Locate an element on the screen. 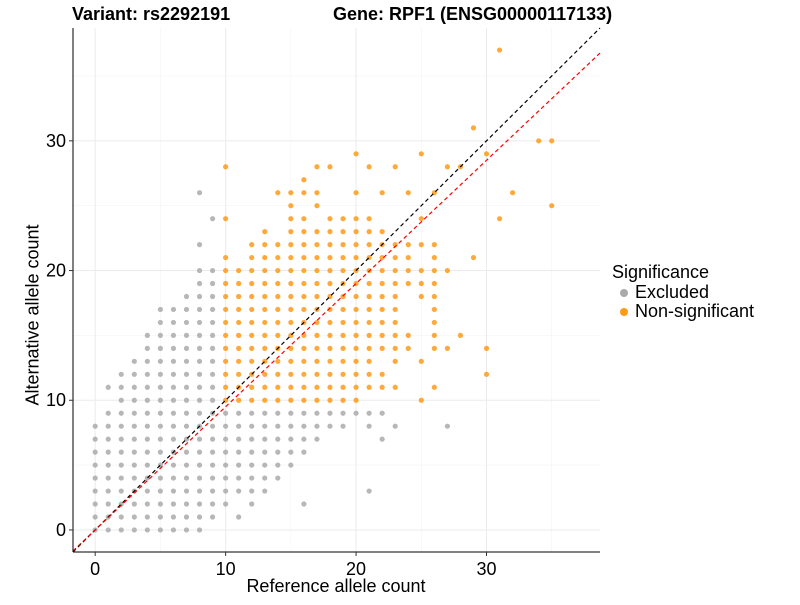 The height and width of the screenshot is (605, 800). y-tick-label: 10 is located at coordinates (56, 400).